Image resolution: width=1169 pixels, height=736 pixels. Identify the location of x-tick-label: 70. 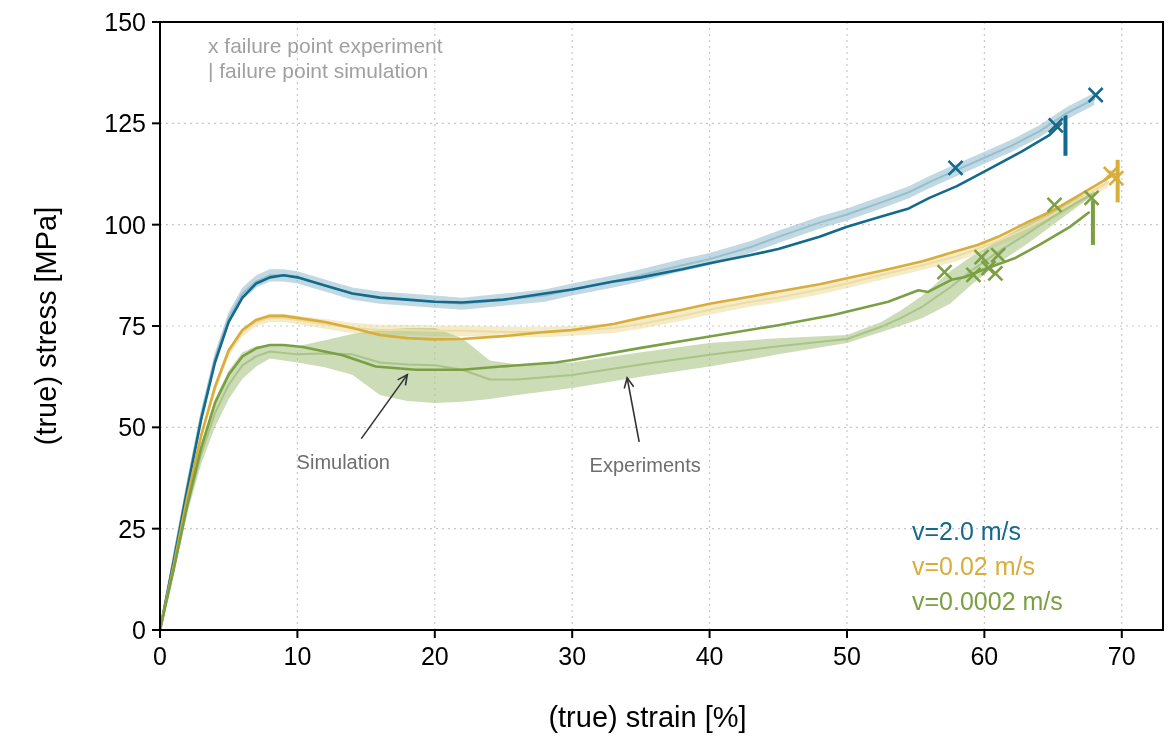
(1121, 656).